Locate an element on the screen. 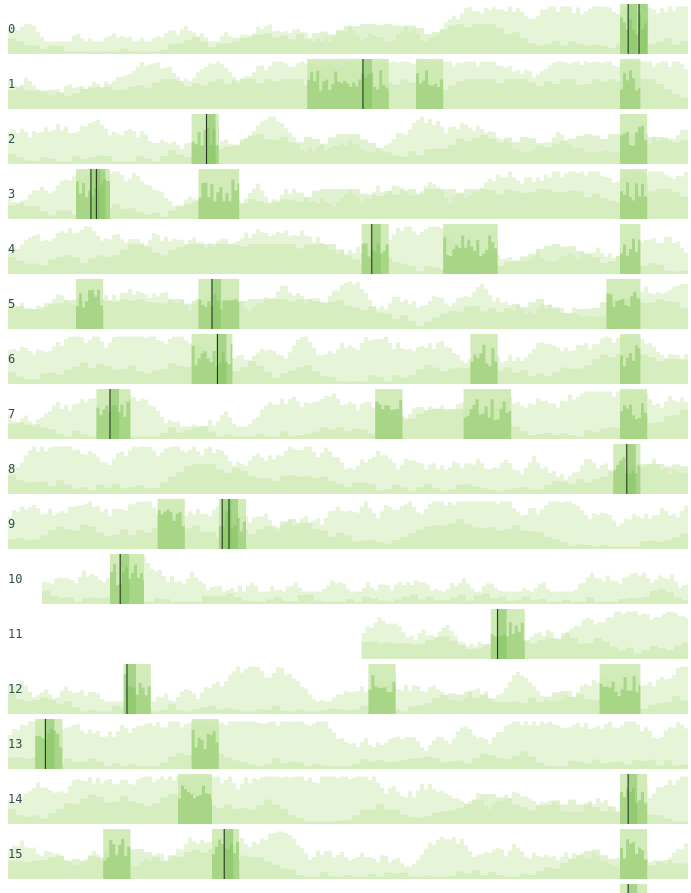 The image size is (691, 893). row-label: 5 is located at coordinates (11, 304).